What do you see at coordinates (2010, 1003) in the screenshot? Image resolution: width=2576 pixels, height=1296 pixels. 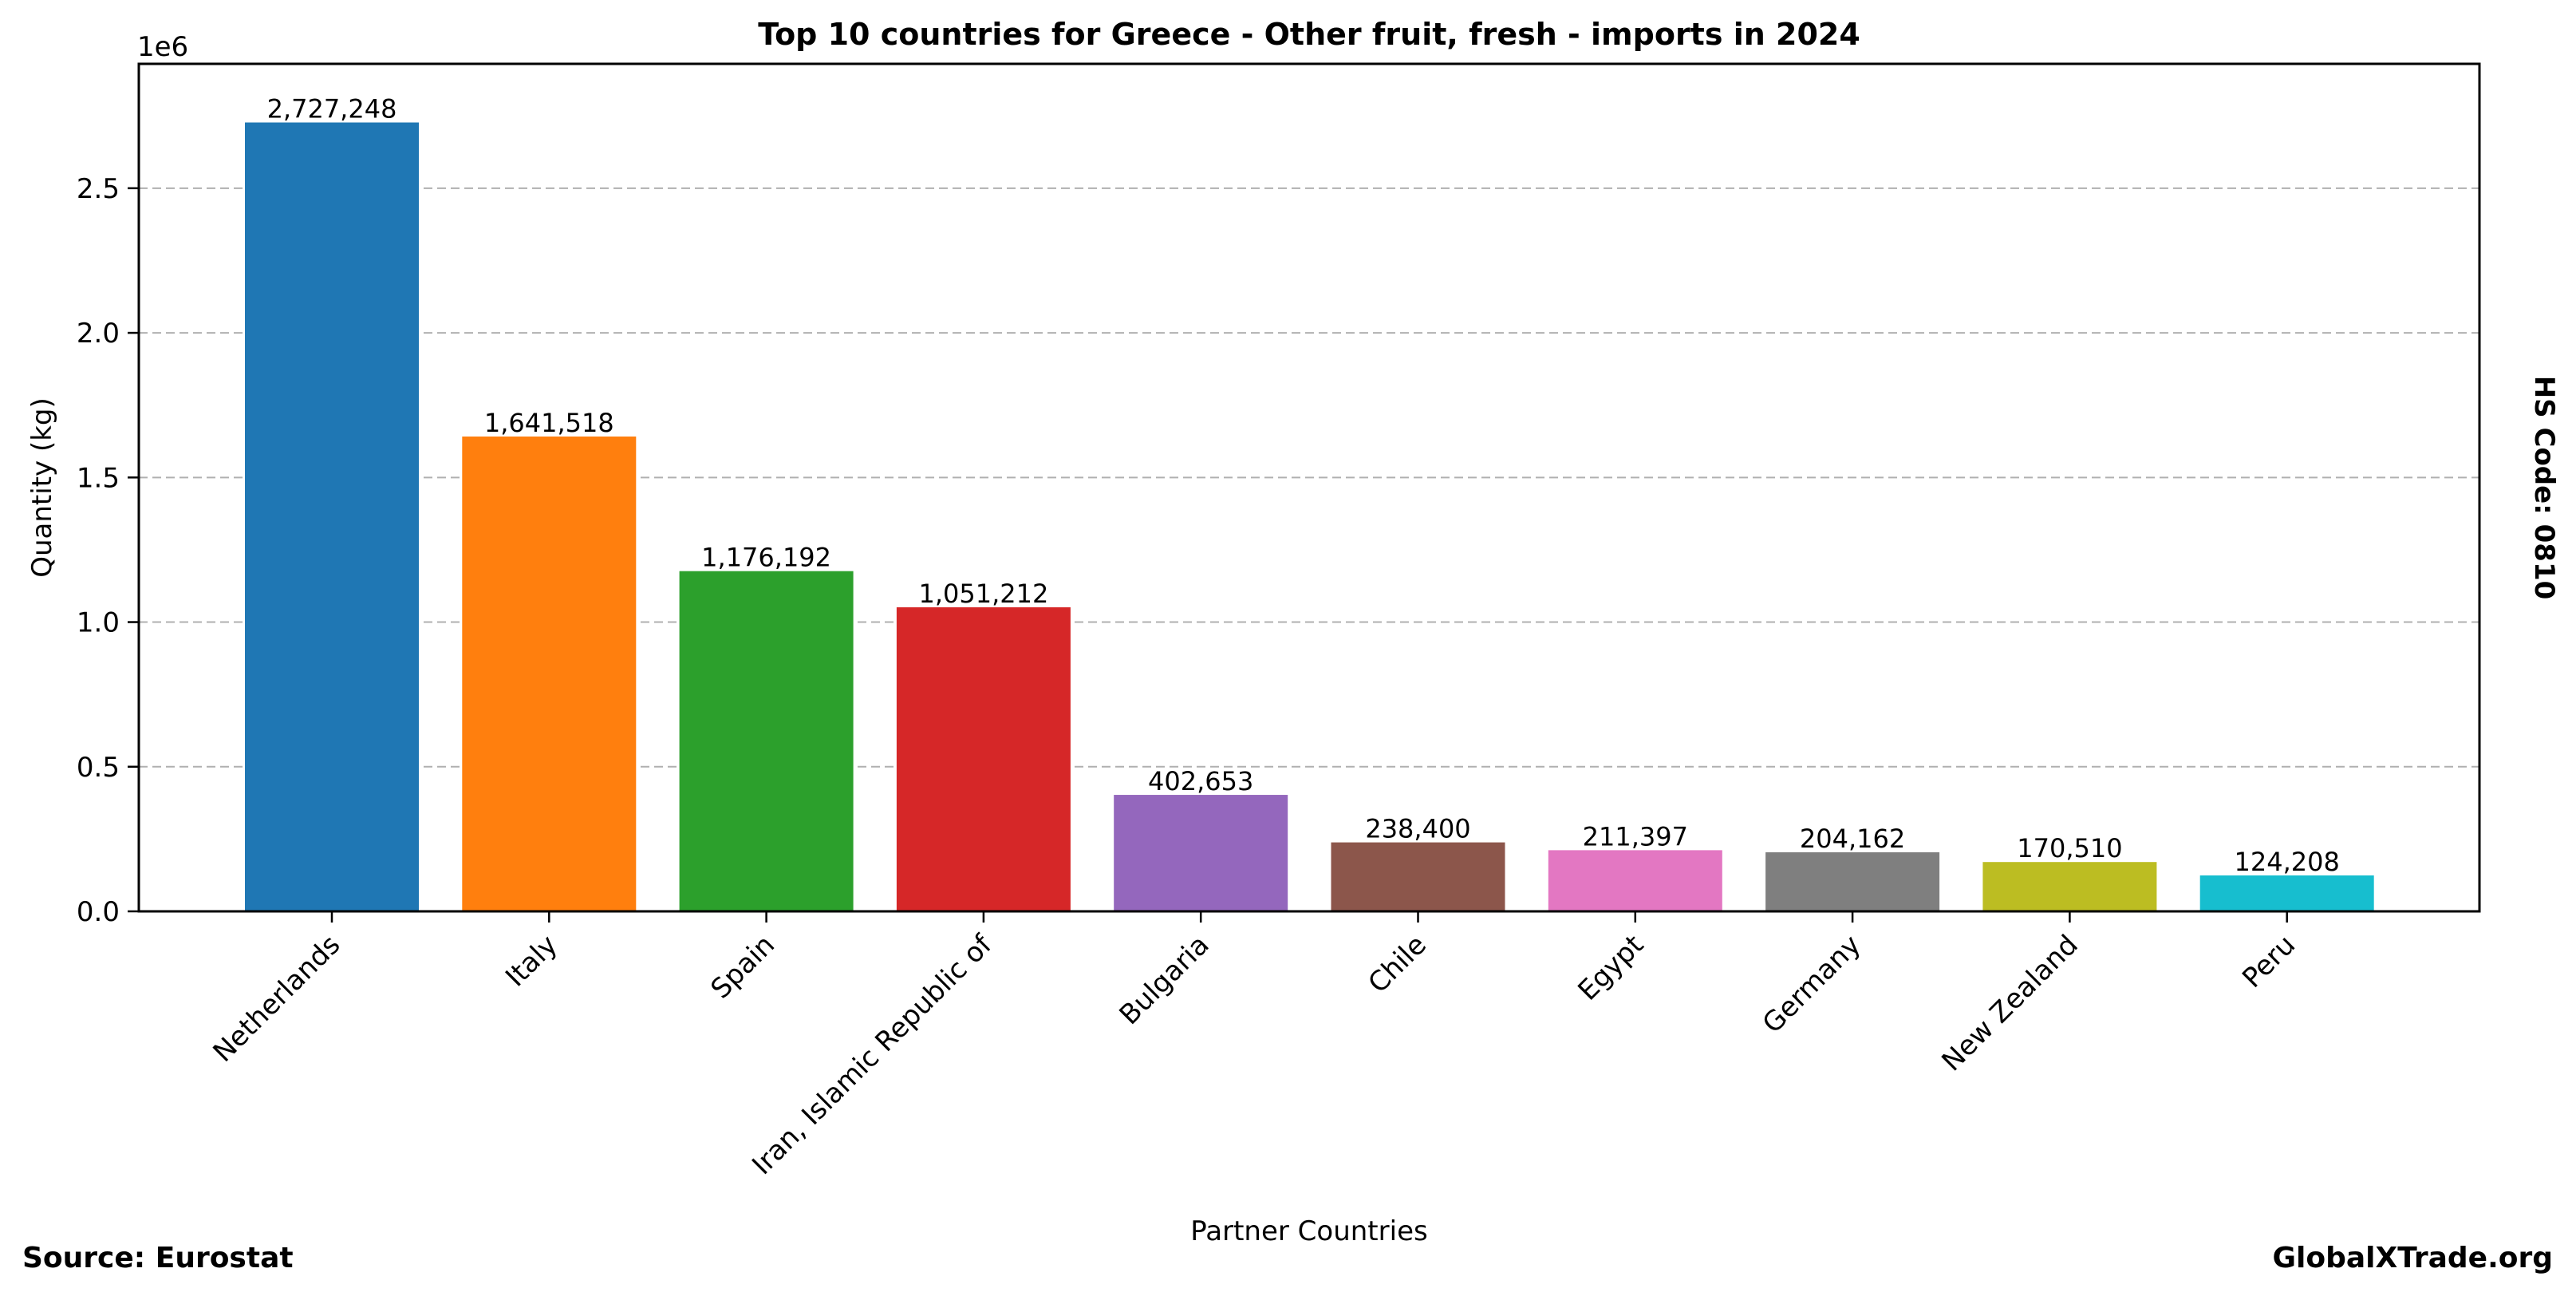 I see `x-tick-label: New Zealand` at bounding box center [2010, 1003].